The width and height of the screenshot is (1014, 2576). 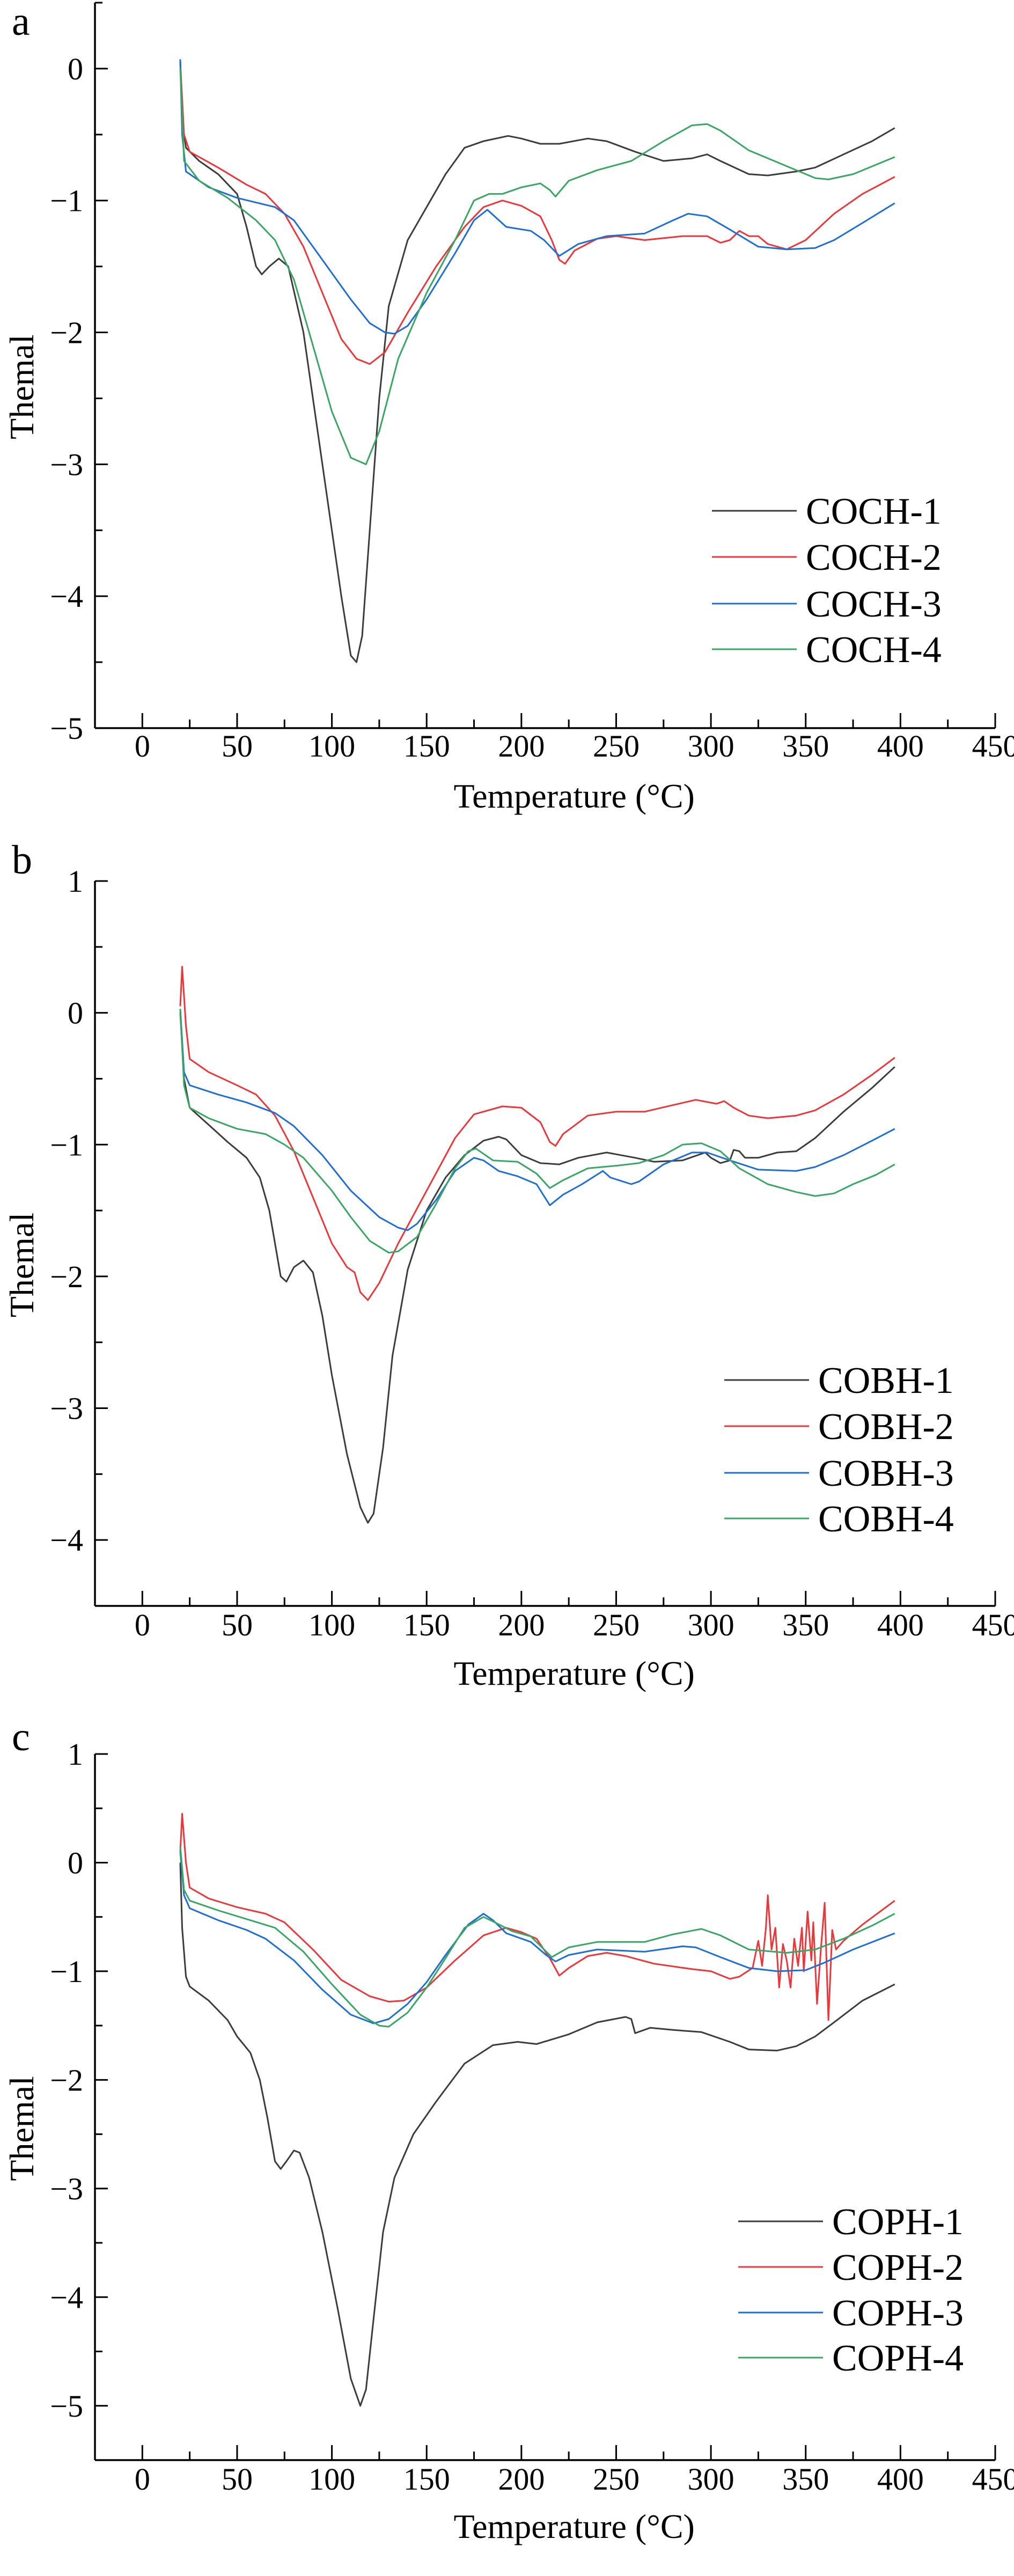 What do you see at coordinates (874, 650) in the screenshot?
I see `legend-label: COCH-4` at bounding box center [874, 650].